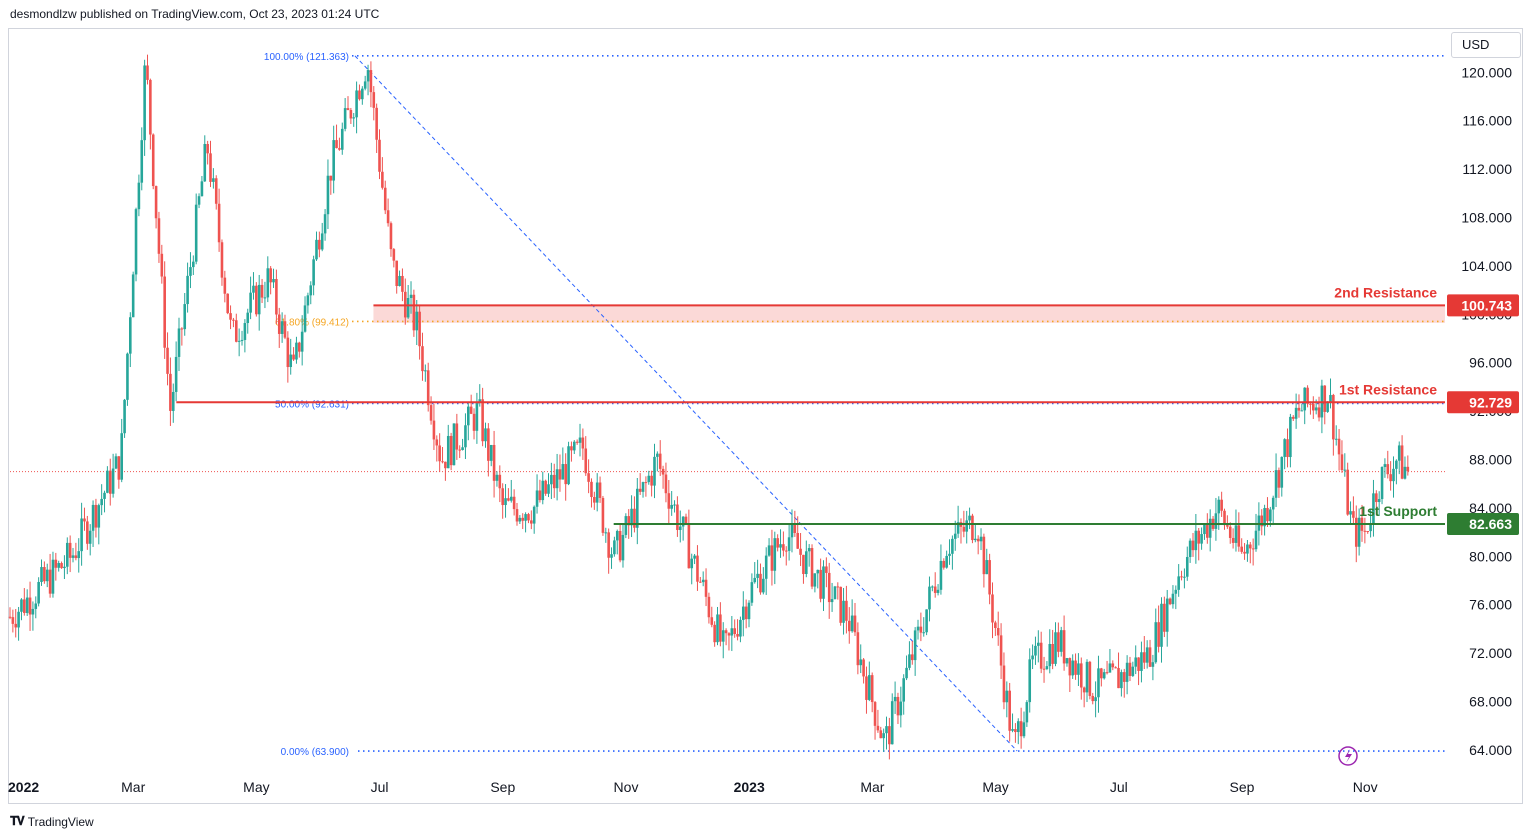 The height and width of the screenshot is (839, 1534). Describe the element at coordinates (315, 752) in the screenshot. I see `fib-level-label: 0.00% (63.900)` at that location.